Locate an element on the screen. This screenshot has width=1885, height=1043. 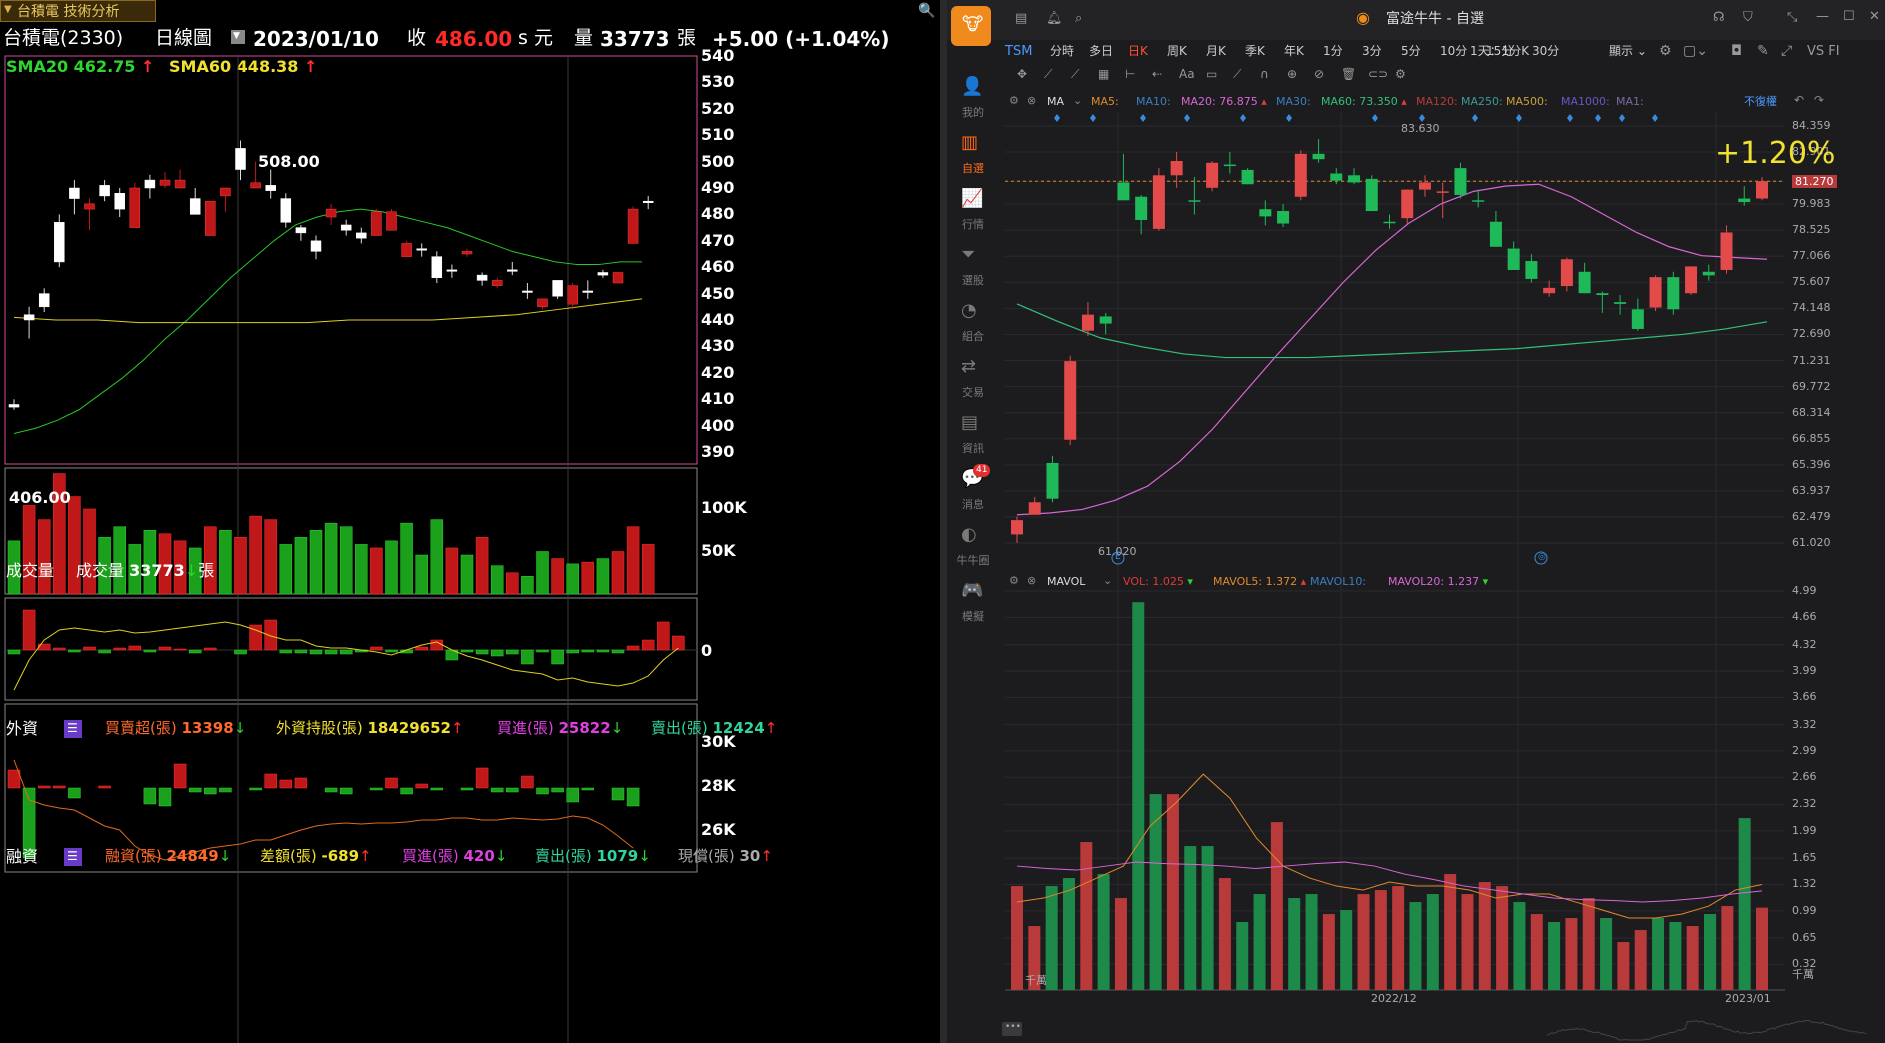
event-marker-label: ◎ is located at coordinates (1542, 557).